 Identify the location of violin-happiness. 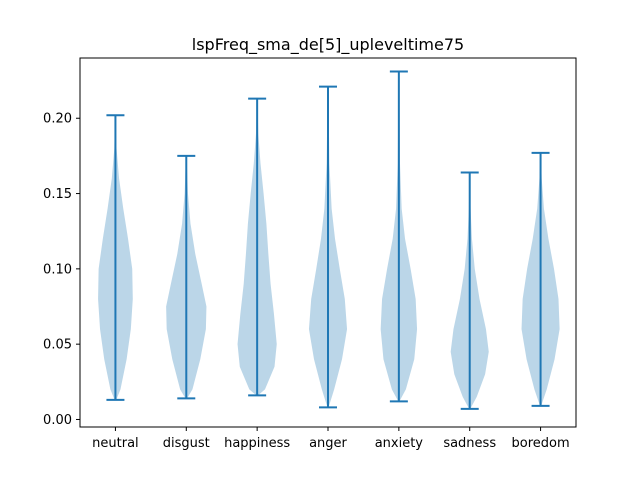
(257, 247).